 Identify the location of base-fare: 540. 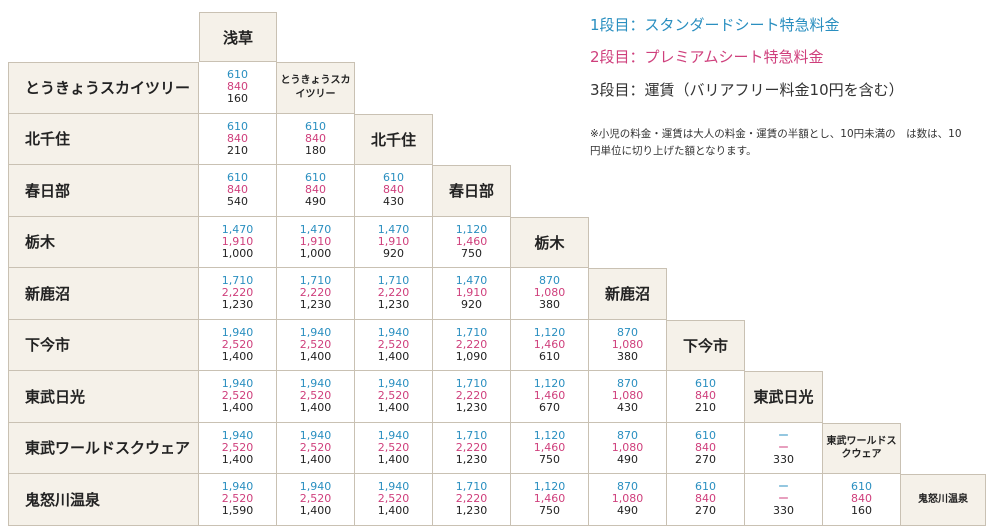
(237, 202).